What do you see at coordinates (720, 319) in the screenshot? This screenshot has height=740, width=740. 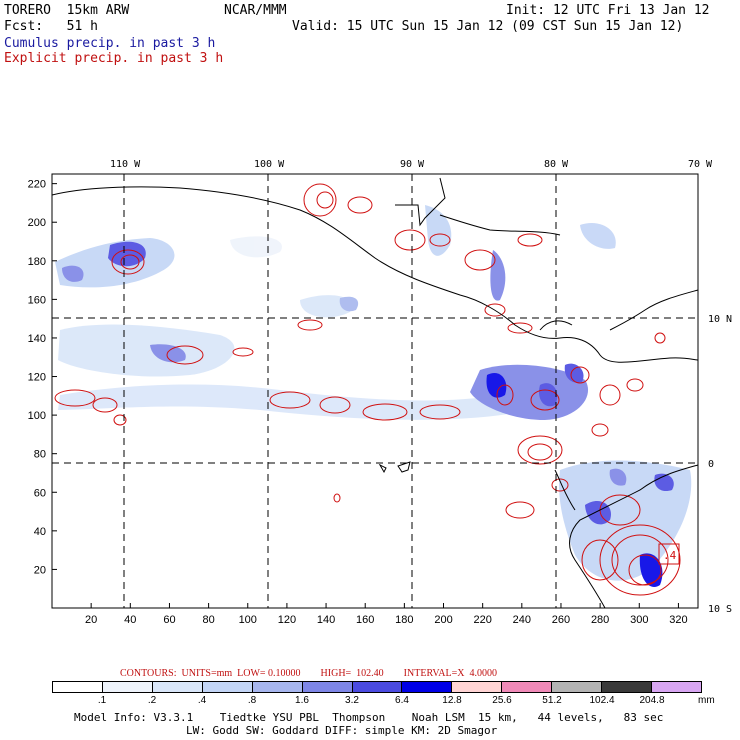 I see `lat-label-10n: 10 N` at bounding box center [720, 319].